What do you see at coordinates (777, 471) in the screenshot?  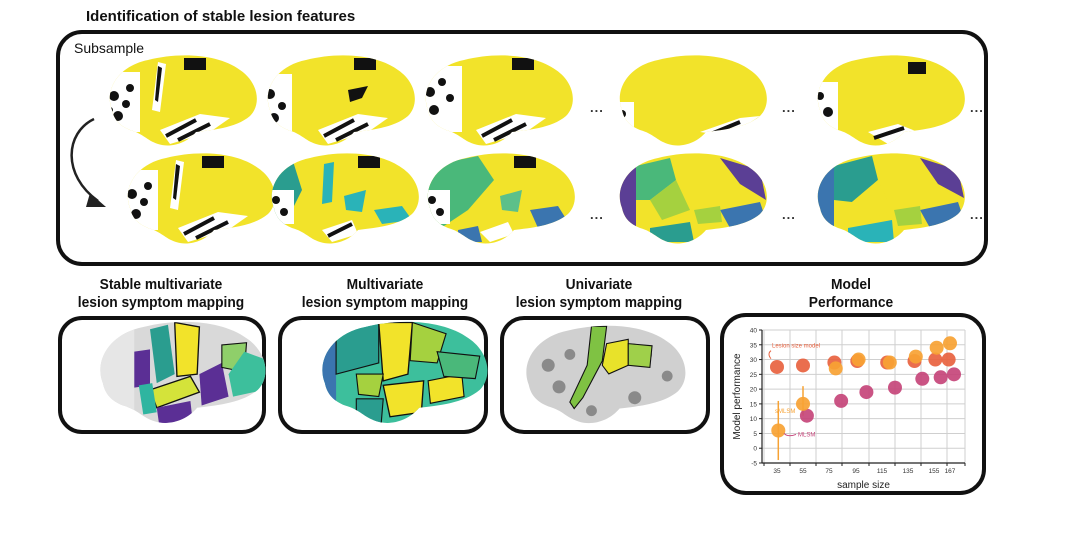 I see `x-tick-label: 35` at bounding box center [777, 471].